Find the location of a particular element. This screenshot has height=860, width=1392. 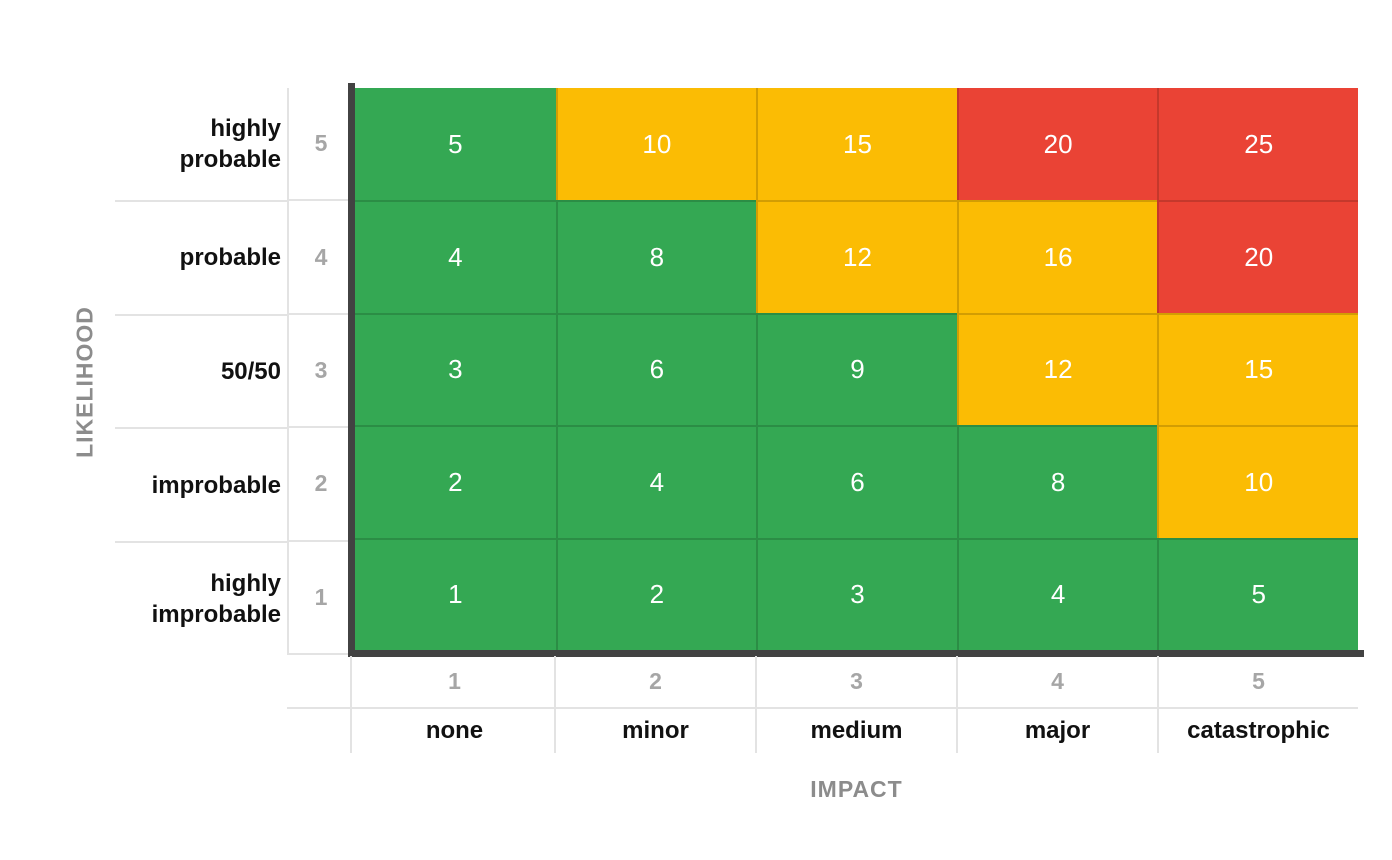

x-axis-labels: none minor medium major catastrophic is located at coordinates (856, 731).